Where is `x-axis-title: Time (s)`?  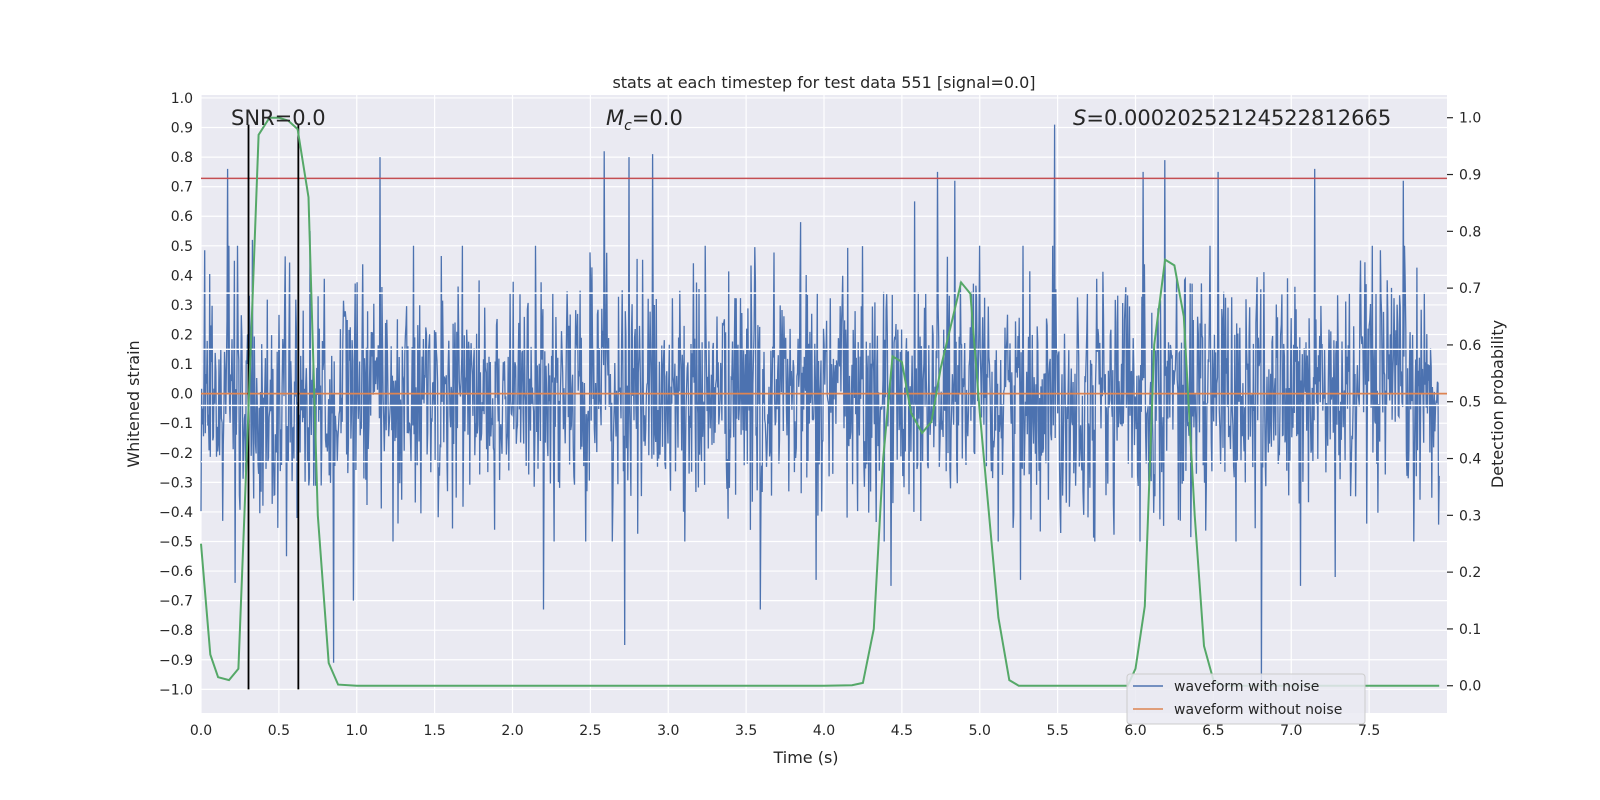 x-axis-title: Time (s) is located at coordinates (805, 757).